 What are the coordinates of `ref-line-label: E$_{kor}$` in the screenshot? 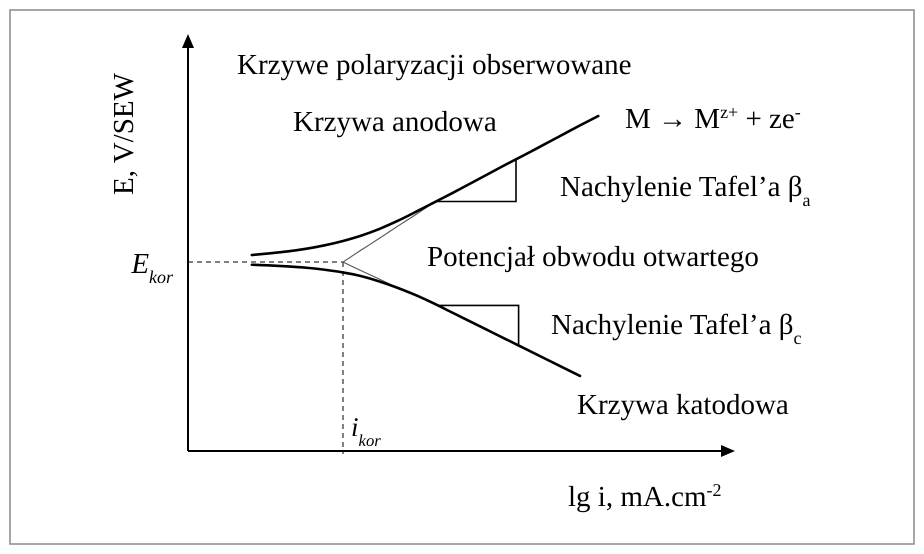 It's located at (152, 268).